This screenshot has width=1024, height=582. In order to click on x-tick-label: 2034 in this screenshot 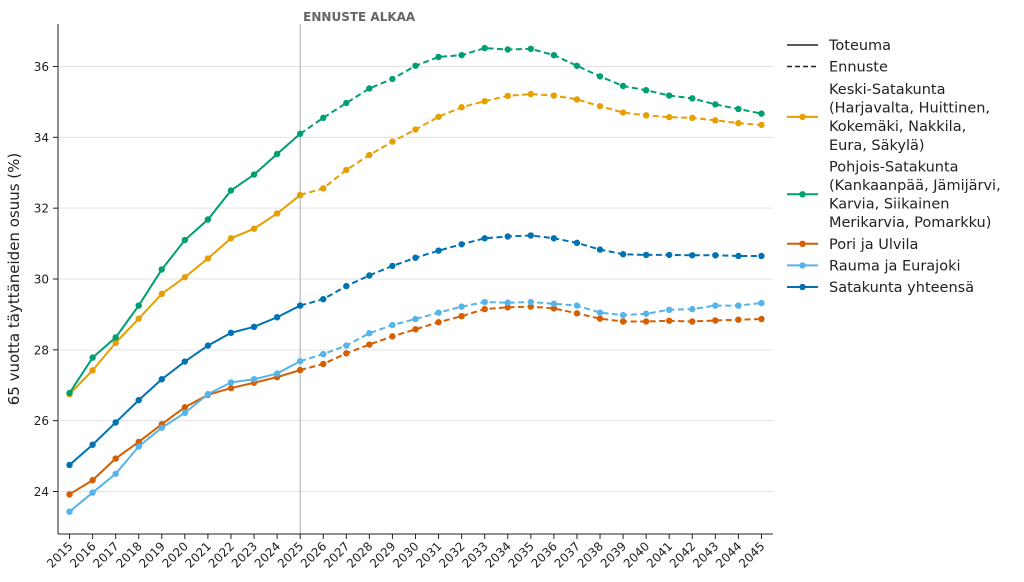, I will do `click(497, 554)`.